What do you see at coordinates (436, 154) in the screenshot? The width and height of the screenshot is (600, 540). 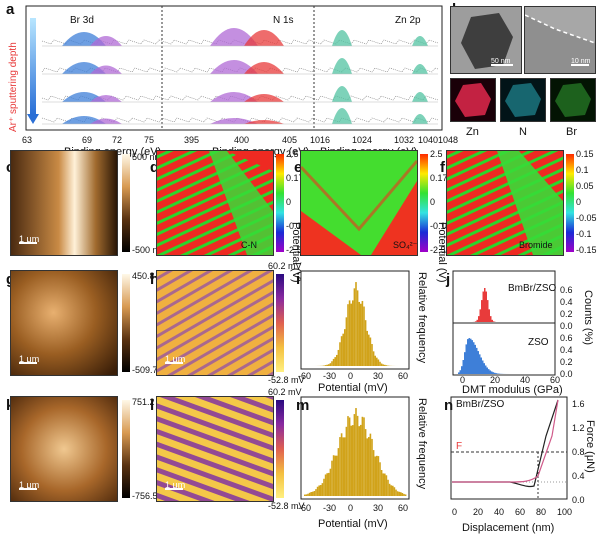 I see `e-cbar-tick: 2.5` at bounding box center [436, 154].